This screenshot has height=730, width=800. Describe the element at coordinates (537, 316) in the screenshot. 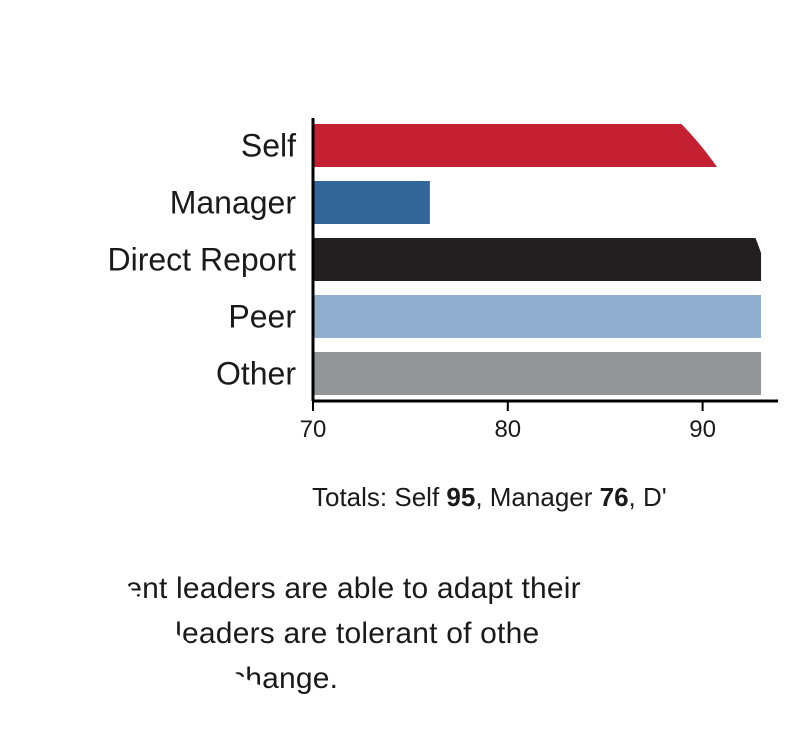

I see `bar-peer` at that location.